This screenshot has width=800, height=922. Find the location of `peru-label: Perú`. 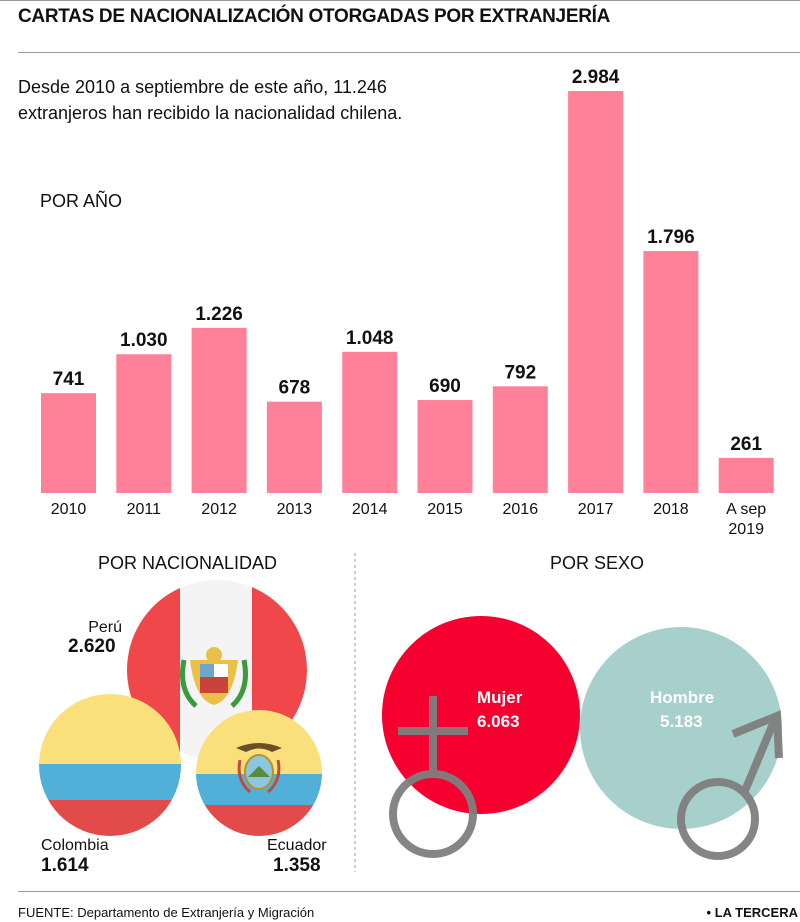

peru-label: Perú is located at coordinates (103, 628).